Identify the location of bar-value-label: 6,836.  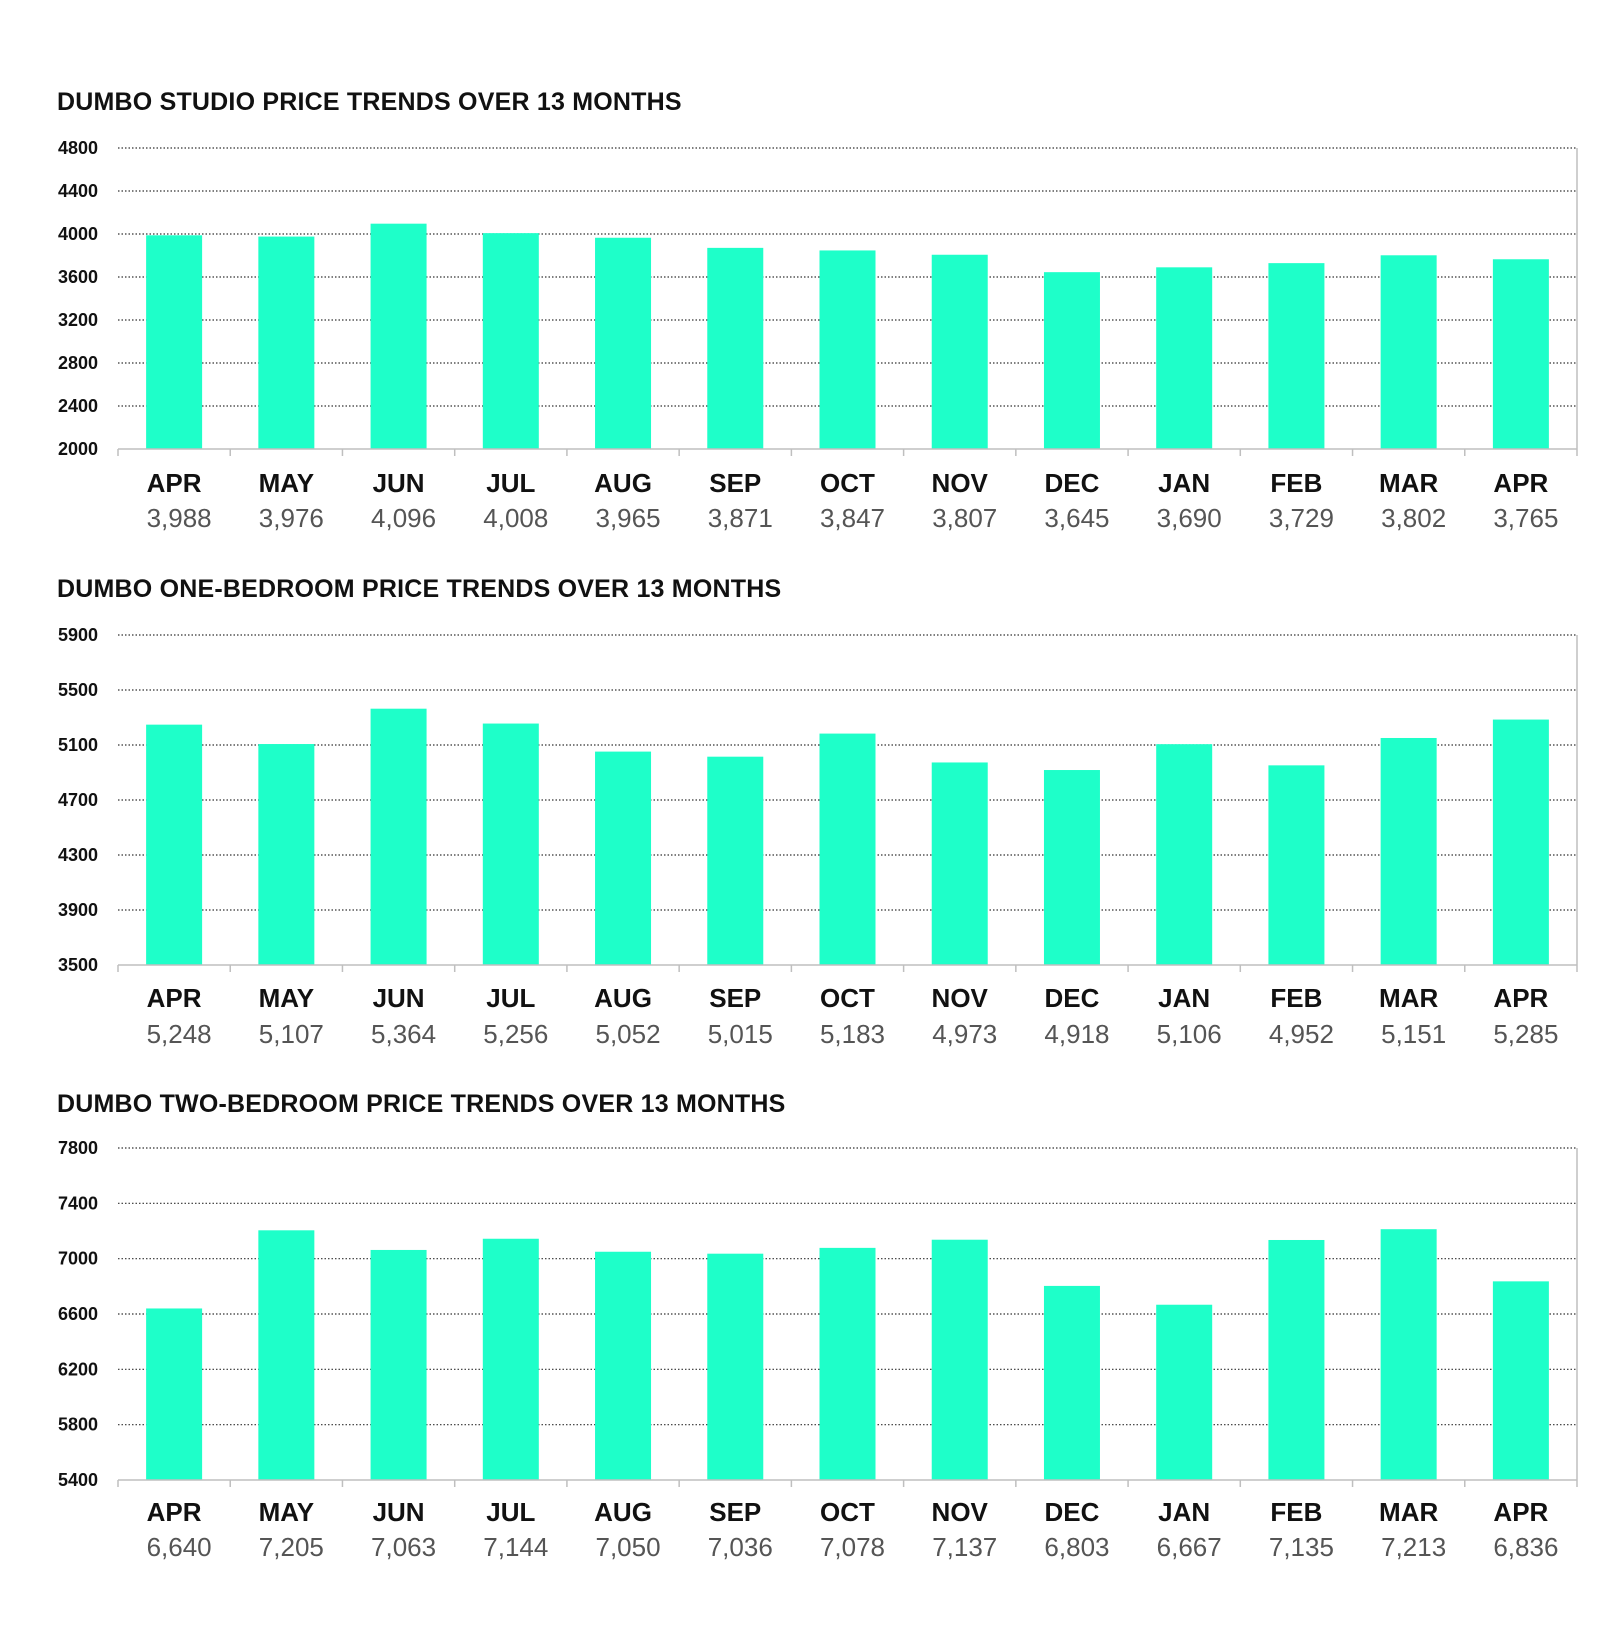
(1525, 1547).